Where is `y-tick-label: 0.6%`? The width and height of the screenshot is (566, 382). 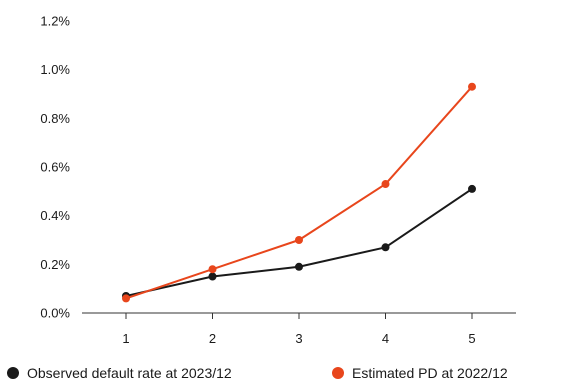
y-tick-label: 0.6% is located at coordinates (55, 167).